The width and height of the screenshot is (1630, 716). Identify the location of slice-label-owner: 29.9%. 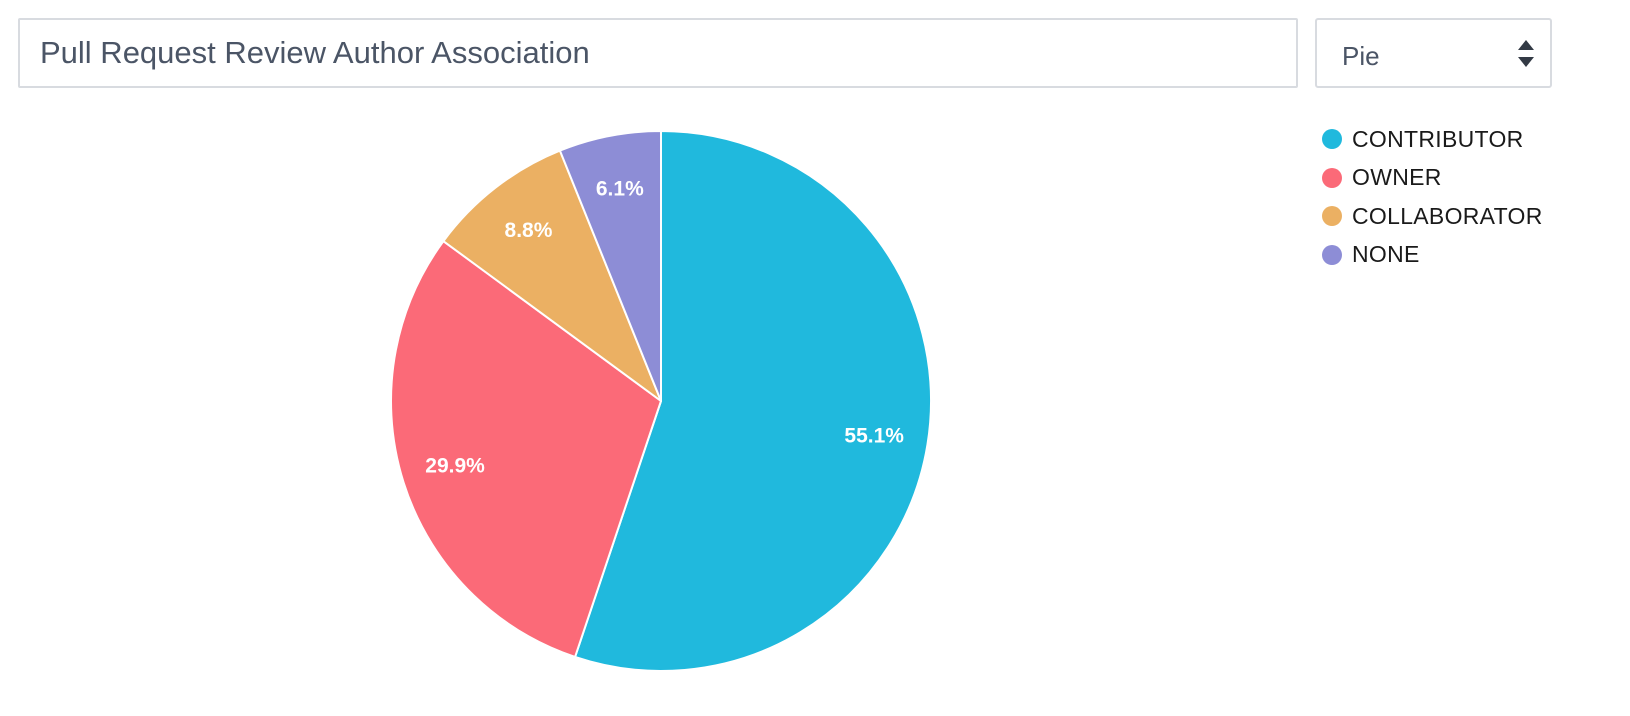
(455, 466).